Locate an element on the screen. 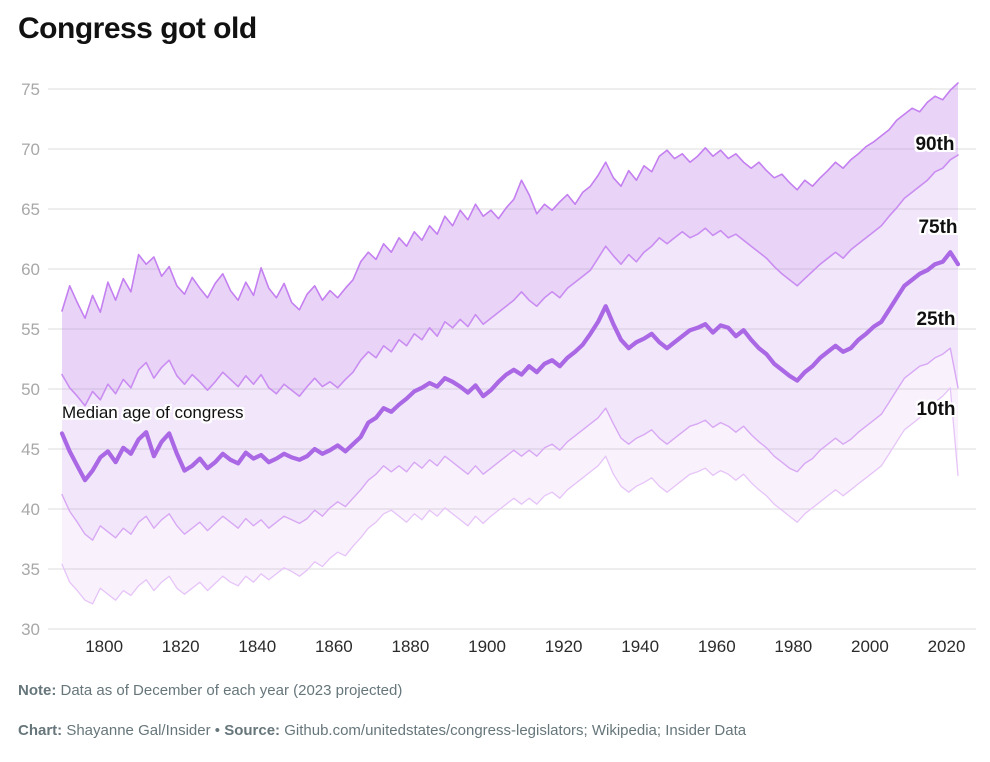 This screenshot has height=762, width=990. percentile-75-label: 75th is located at coordinates (938, 227).